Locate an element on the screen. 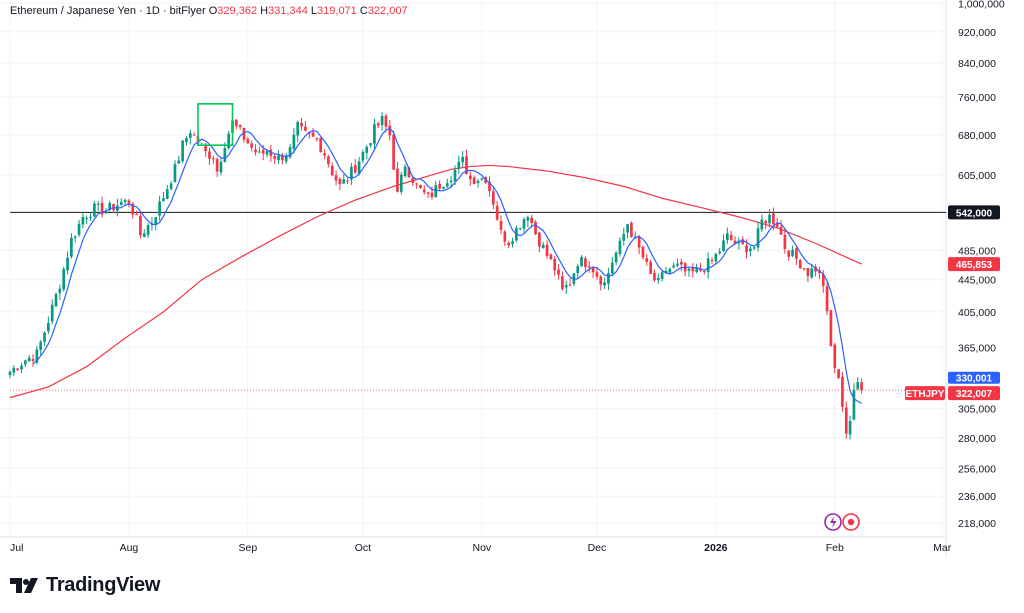 This screenshot has height=613, width=1024. ma-slow-tag-bg is located at coordinates (974, 264).